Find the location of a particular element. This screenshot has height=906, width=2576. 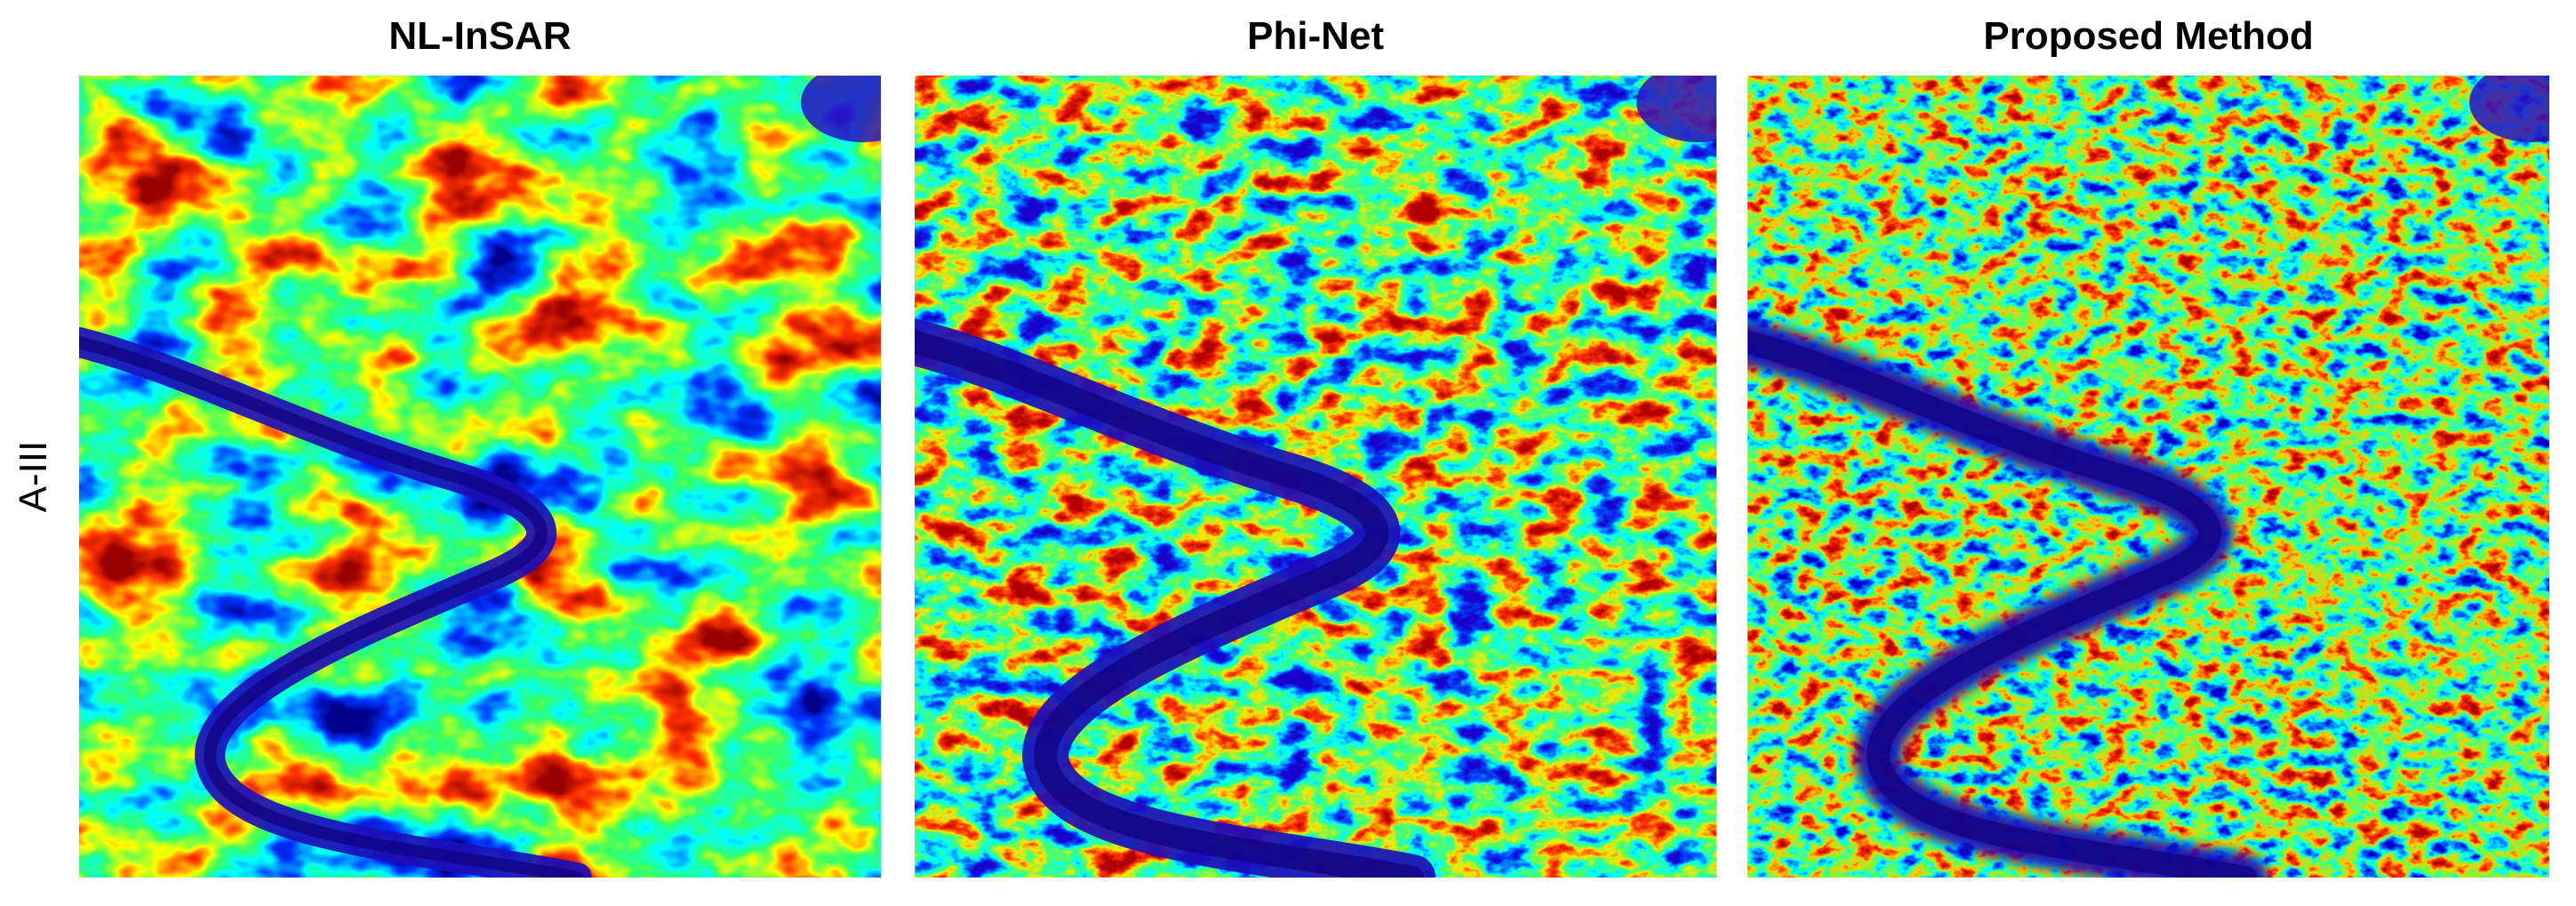

panel-title: Proposed Method is located at coordinates (2148, 36).